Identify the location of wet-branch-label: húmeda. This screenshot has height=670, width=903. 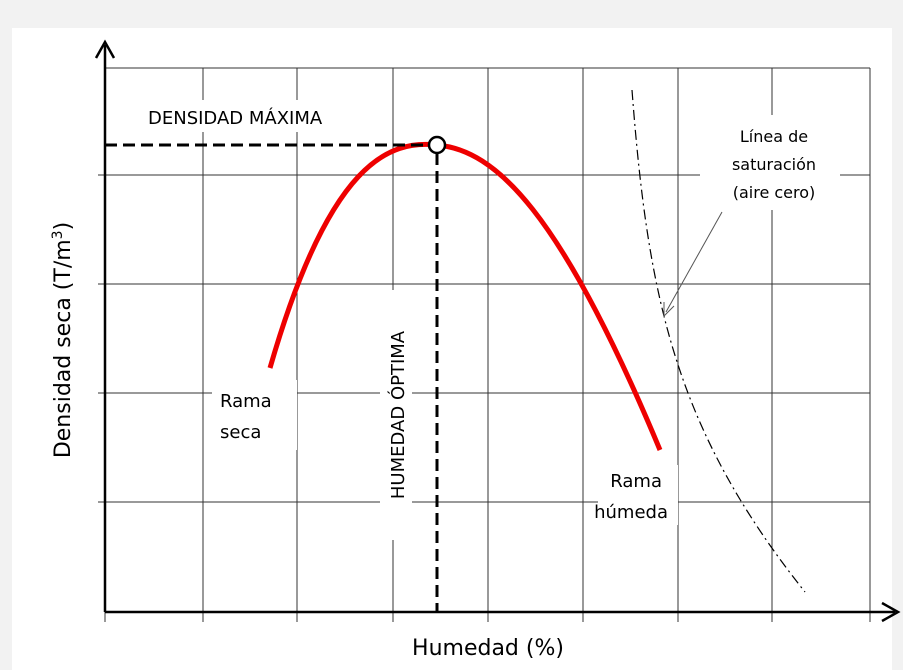
(631, 512).